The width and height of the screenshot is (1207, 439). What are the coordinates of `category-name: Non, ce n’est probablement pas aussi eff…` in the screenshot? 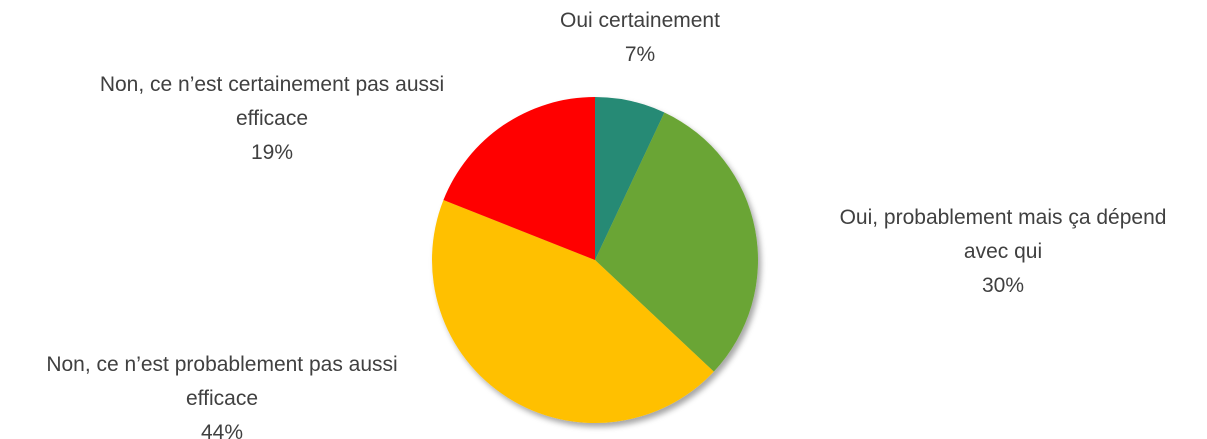 It's located at (222, 381).